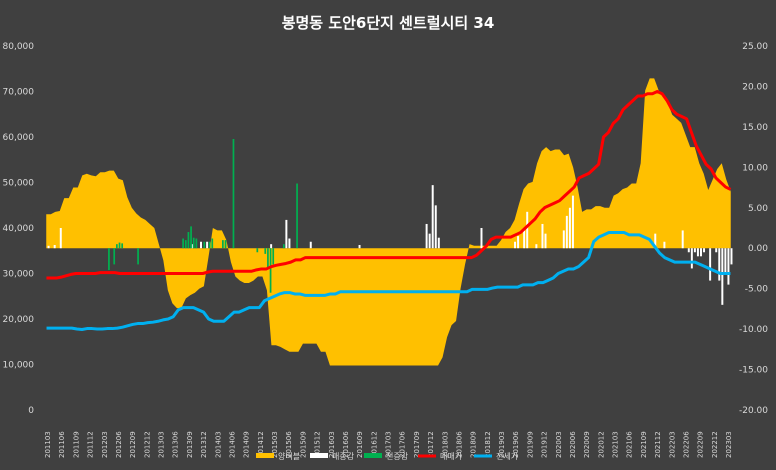 The height and width of the screenshot is (470, 776). What do you see at coordinates (19, 320) in the screenshot?
I see `y-left-tick-label: 20,000` at bounding box center [19, 320].